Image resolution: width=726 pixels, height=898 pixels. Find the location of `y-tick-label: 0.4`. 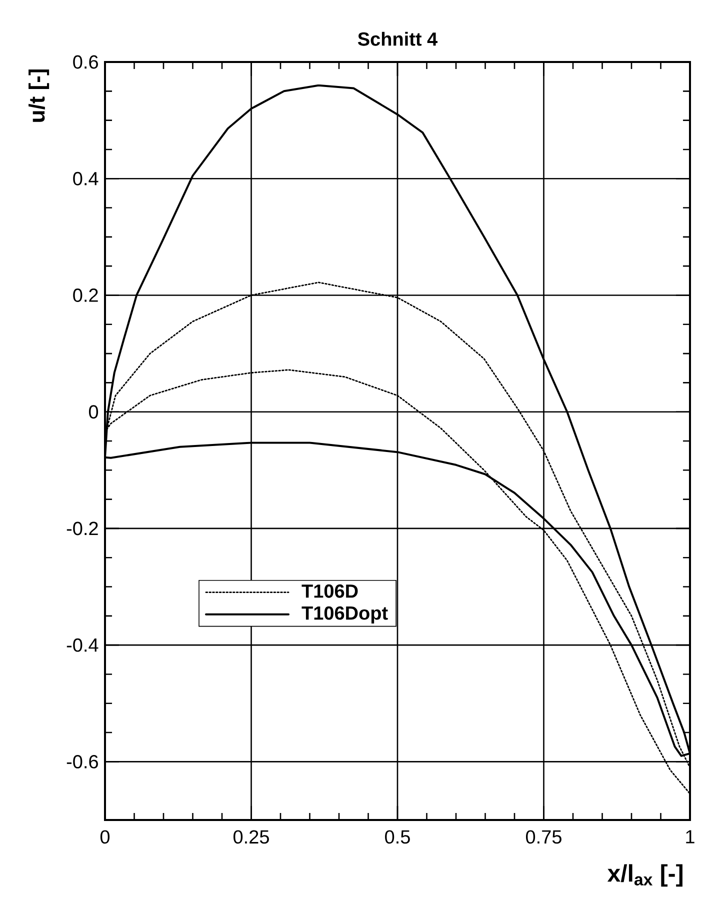

y-tick-label: 0.4 is located at coordinates (85, 179).